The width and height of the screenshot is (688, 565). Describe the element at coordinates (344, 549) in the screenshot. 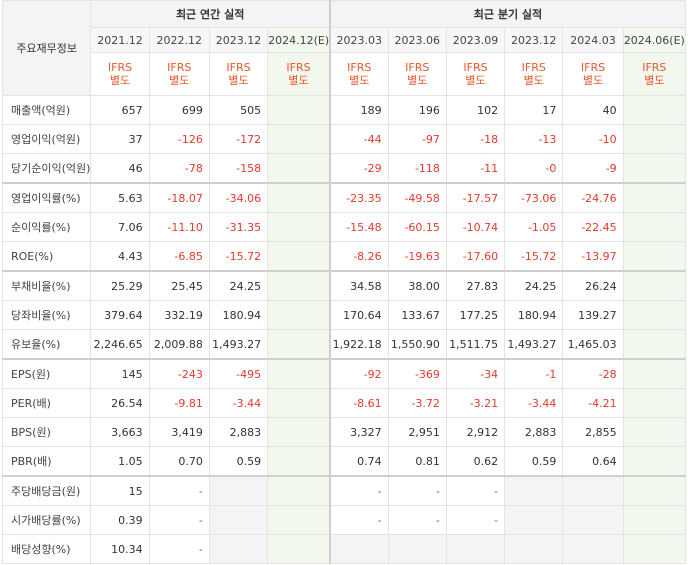

I see `table-row: 배당성향(%) 10.34-` at that location.